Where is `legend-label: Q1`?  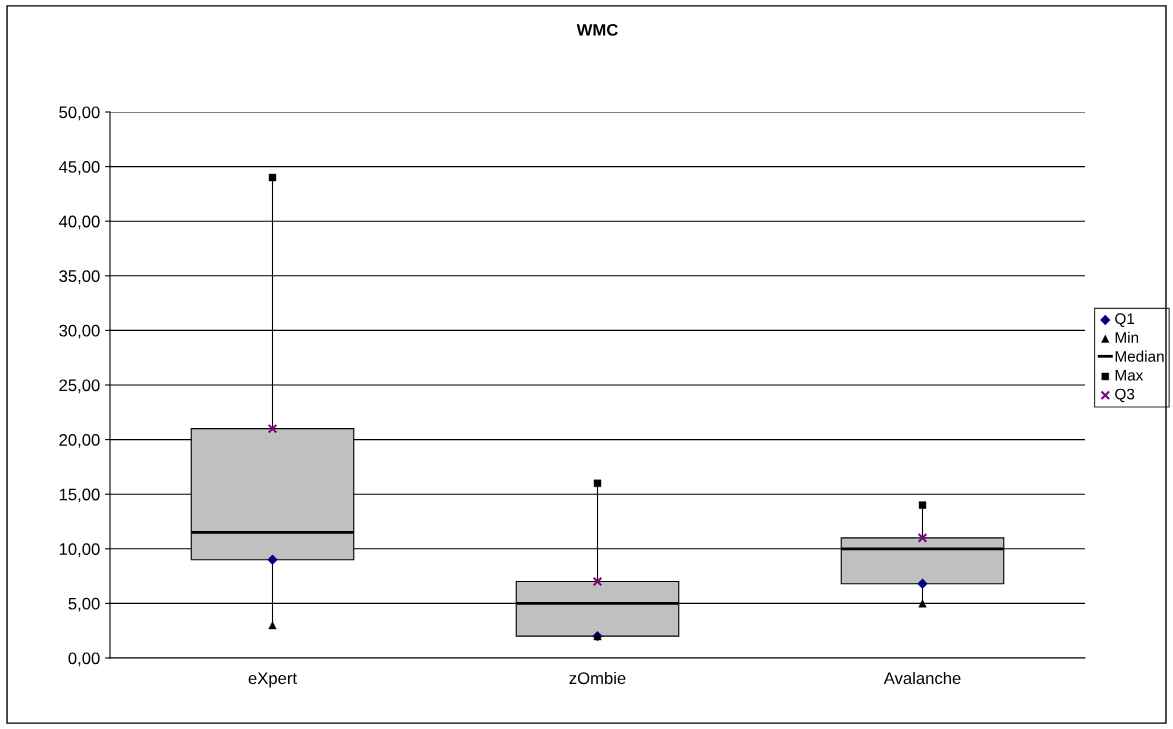
legend-label: Q1 is located at coordinates (1125, 320).